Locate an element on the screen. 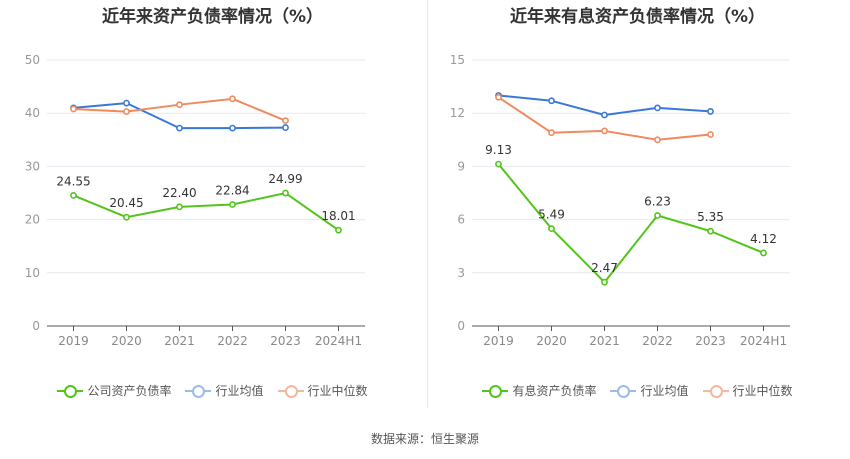 Image resolution: width=850 pixels, height=459 pixels. y-tick-label: 3 is located at coordinates (461, 273).